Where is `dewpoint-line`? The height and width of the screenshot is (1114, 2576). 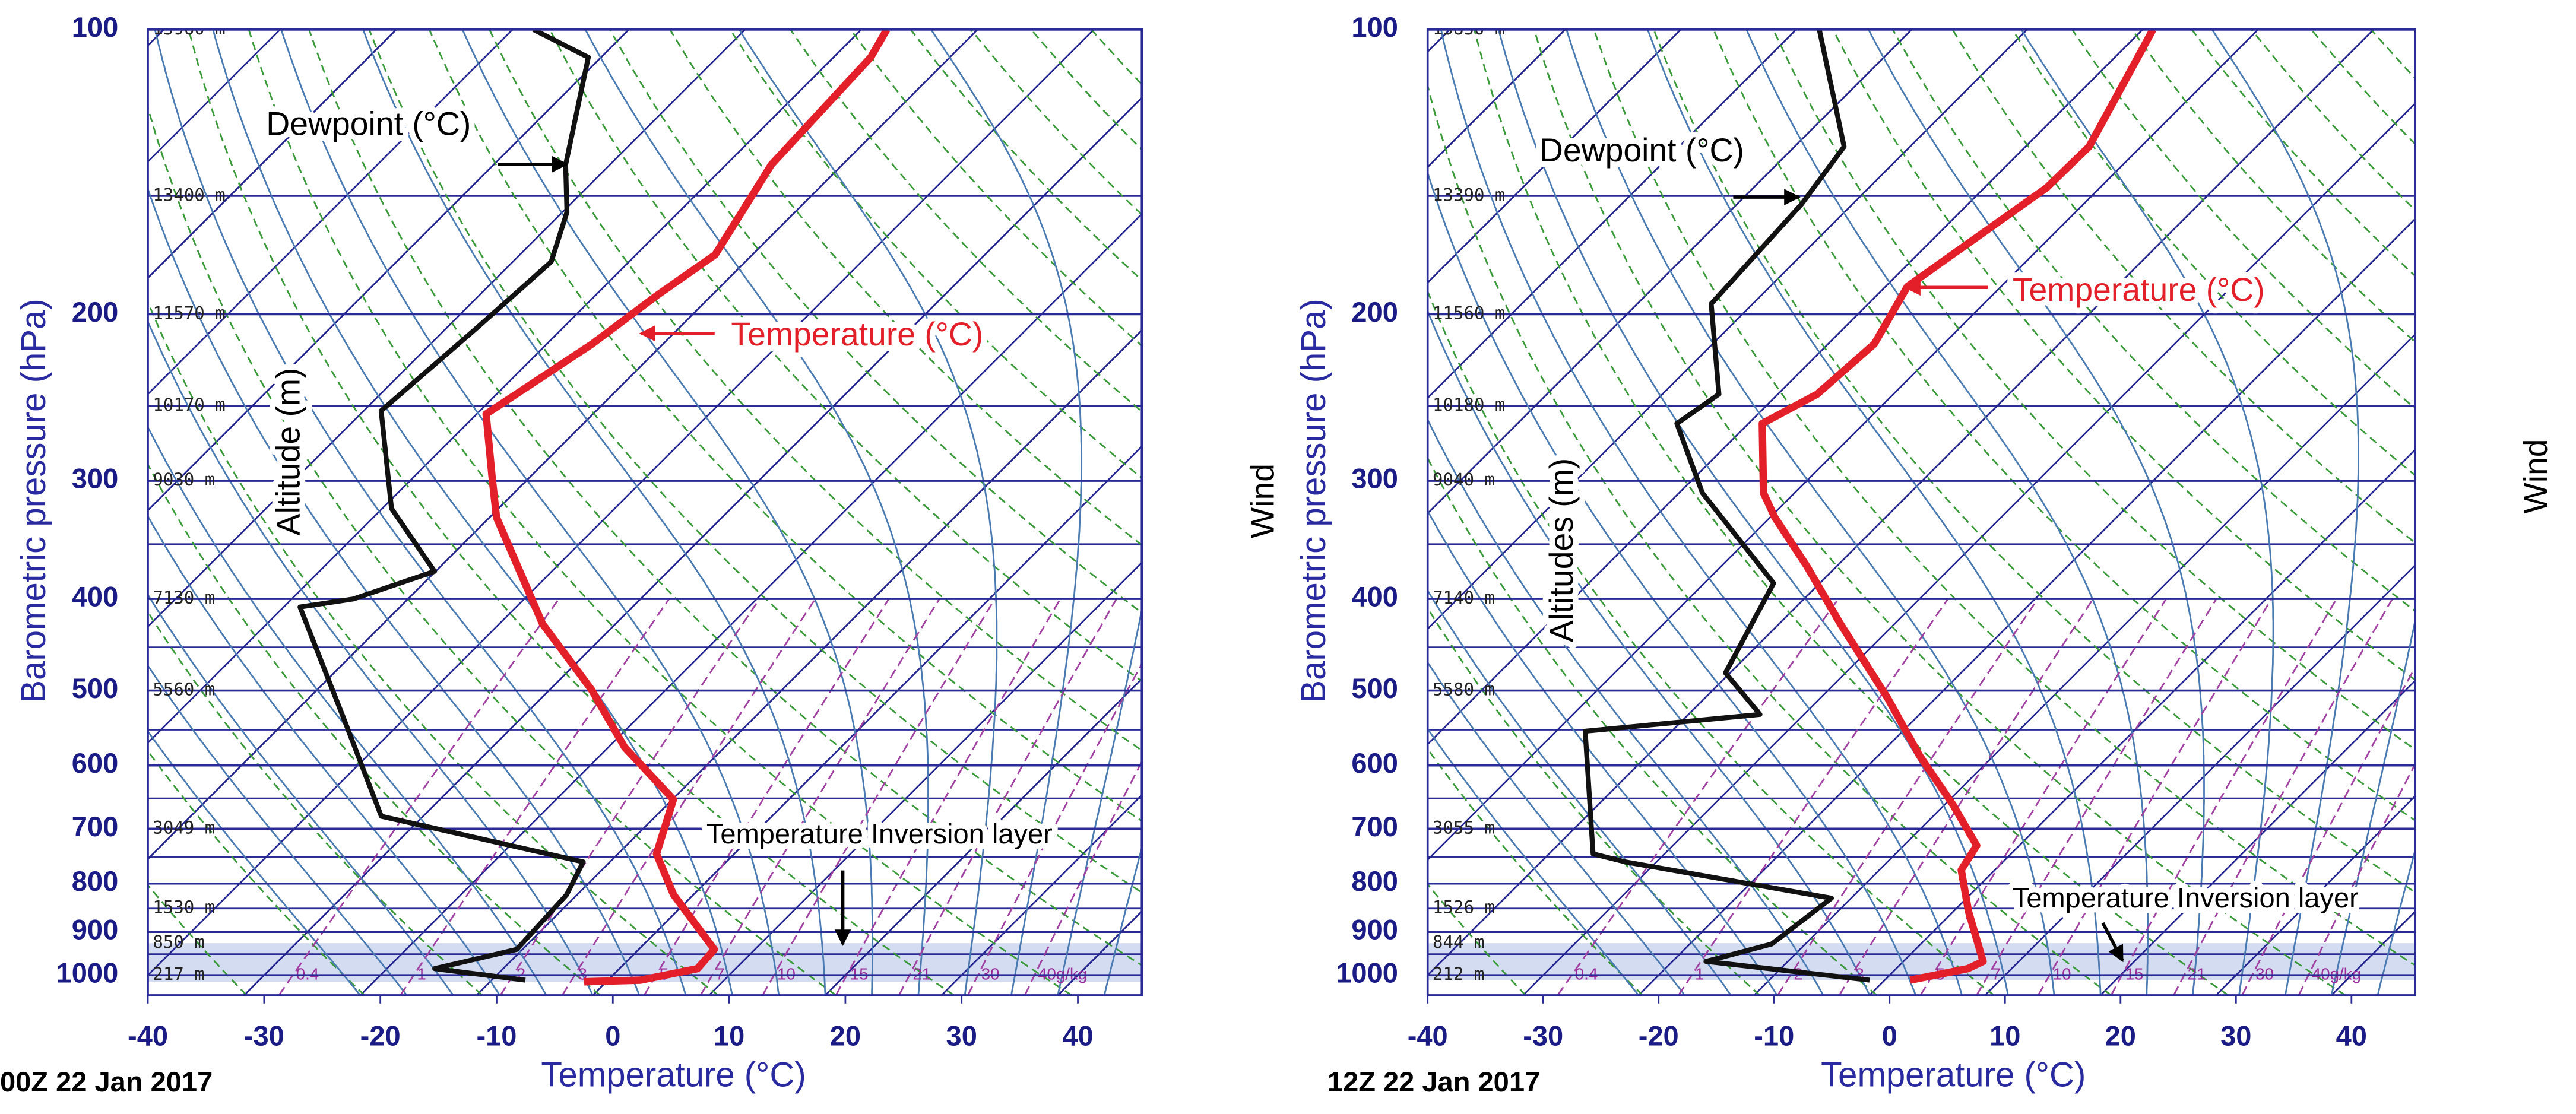
dewpoint-line is located at coordinates (1726, 506).